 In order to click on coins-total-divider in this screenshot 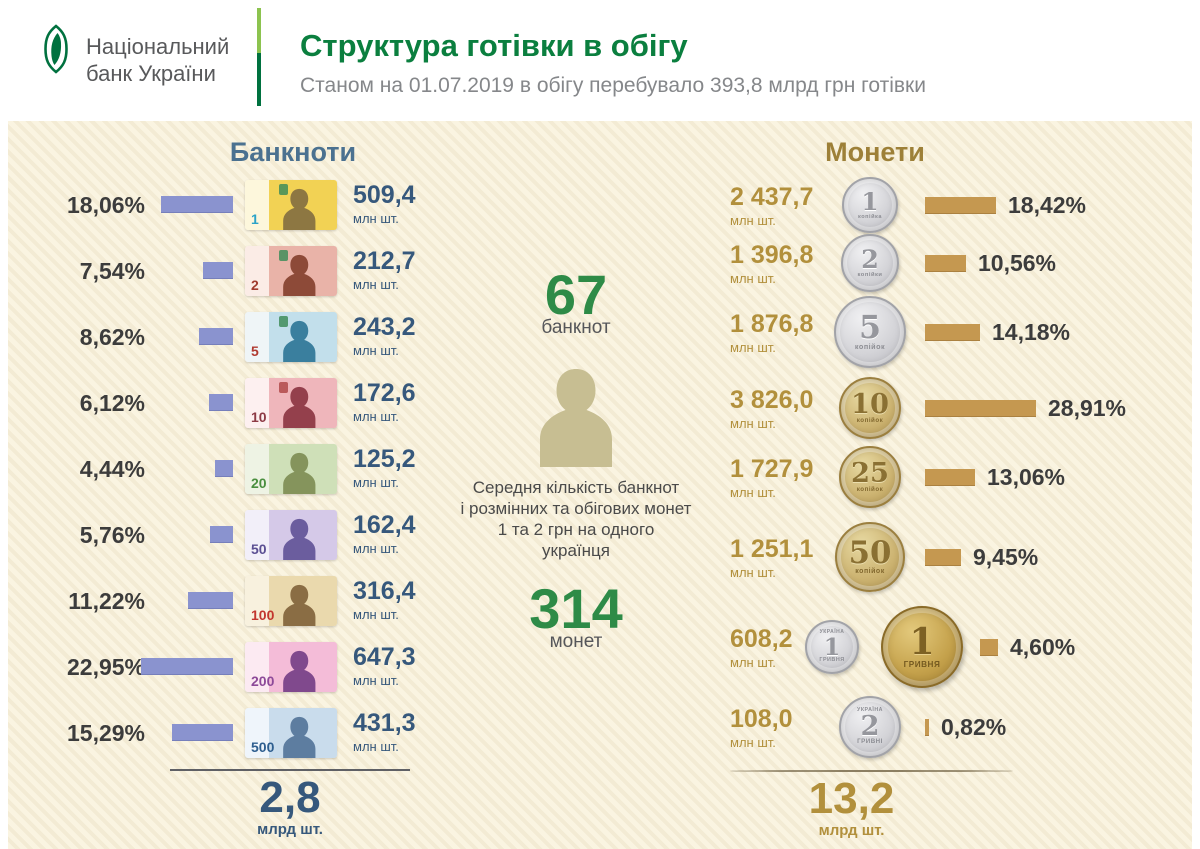, I will do `click(871, 771)`.